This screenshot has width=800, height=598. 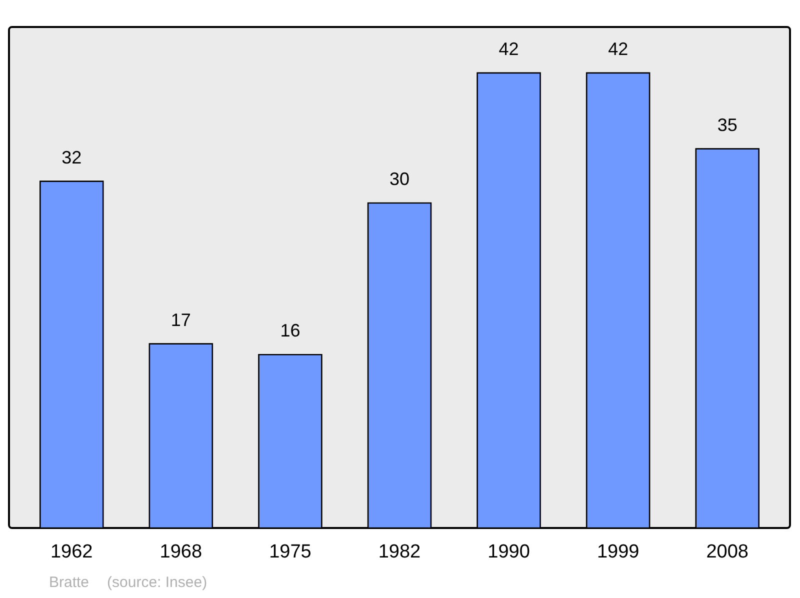 What do you see at coordinates (181, 552) in the screenshot?
I see `x-tick-label: 1968` at bounding box center [181, 552].